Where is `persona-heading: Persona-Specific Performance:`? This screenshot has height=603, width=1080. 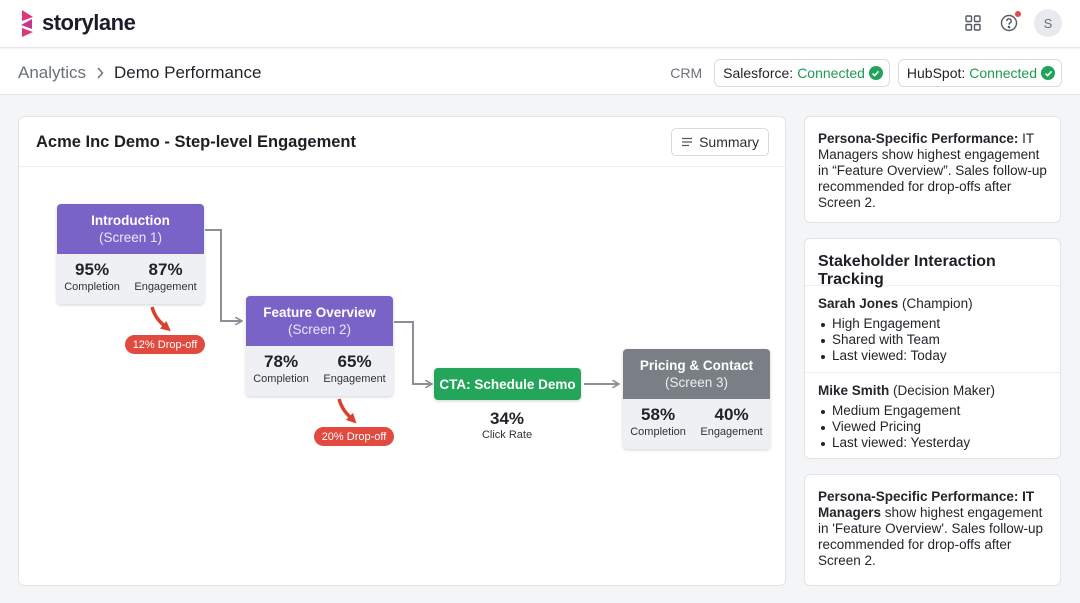
persona-heading: Persona-Specific Performance: is located at coordinates (918, 138).